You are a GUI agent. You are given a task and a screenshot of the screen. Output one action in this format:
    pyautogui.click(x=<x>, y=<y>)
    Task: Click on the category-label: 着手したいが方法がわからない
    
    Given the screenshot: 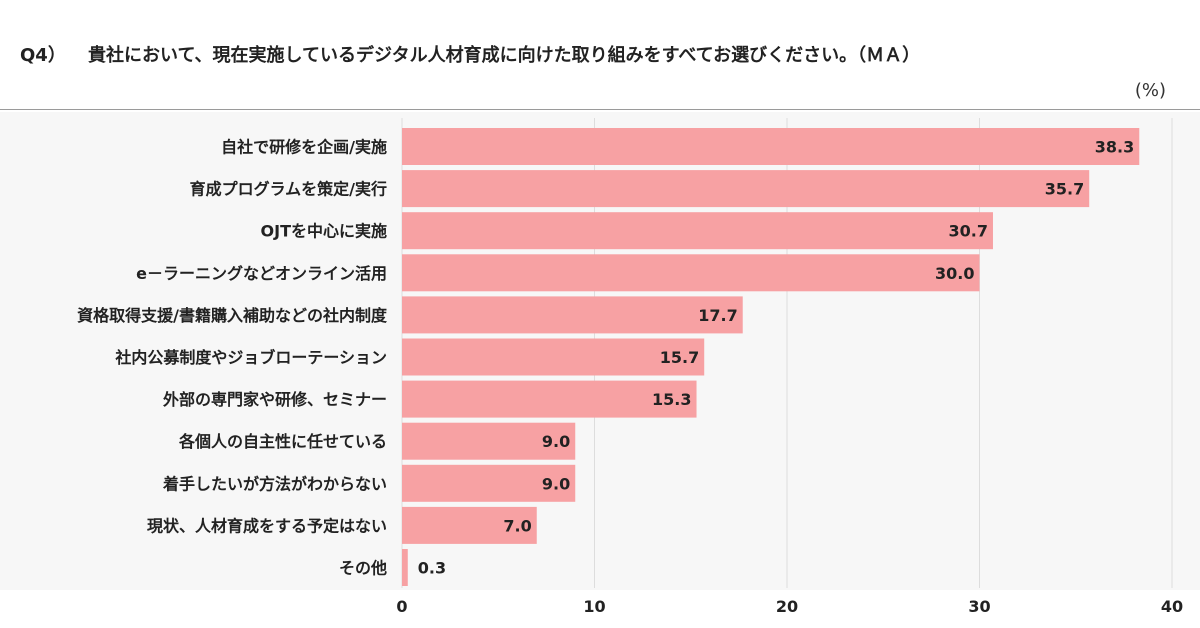 What is the action you would take?
    pyautogui.click(x=274, y=483)
    